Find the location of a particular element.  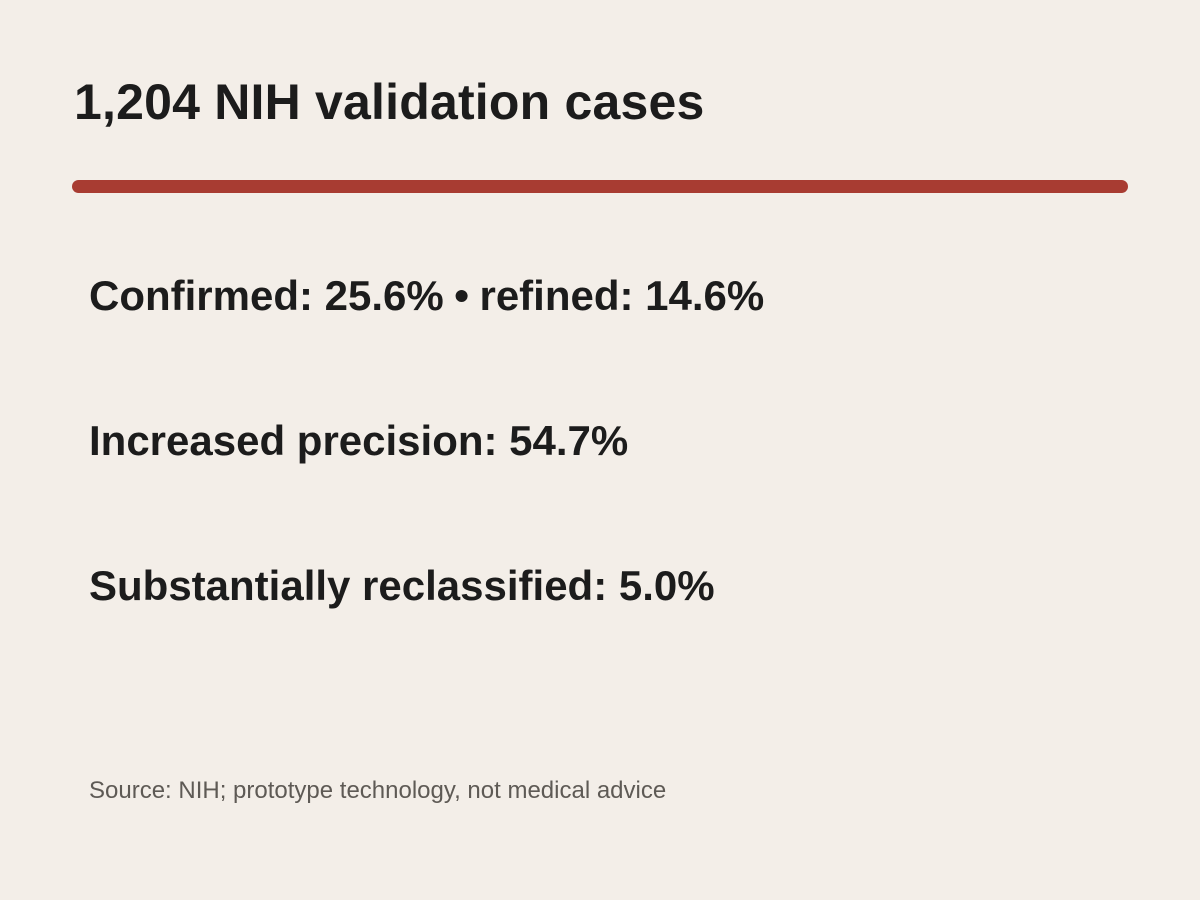

stat-substantially-reclassified: Substantially reclassified: 5.0% is located at coordinates (402, 585).